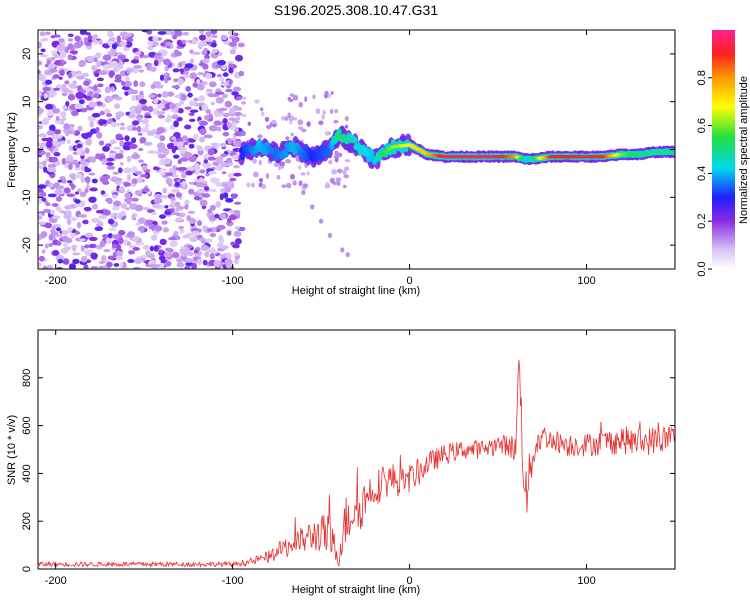 This screenshot has height=600, width=750. Describe the element at coordinates (347, 140) in the screenshot. I see `ridge-core` at that location.